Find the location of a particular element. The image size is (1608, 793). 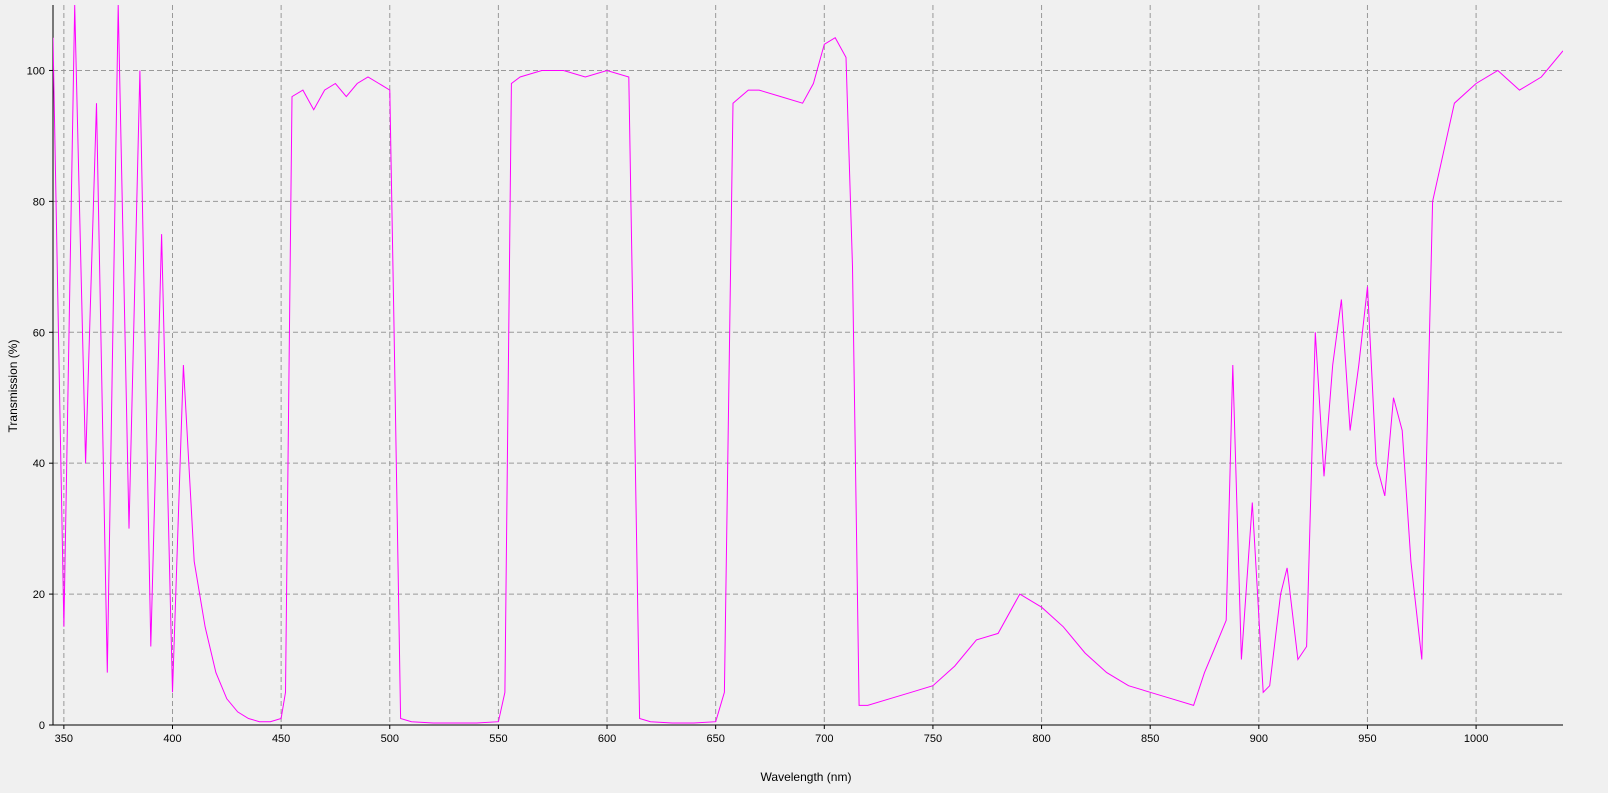

y-axis-title: Transmission (%) is located at coordinates (13, 386).